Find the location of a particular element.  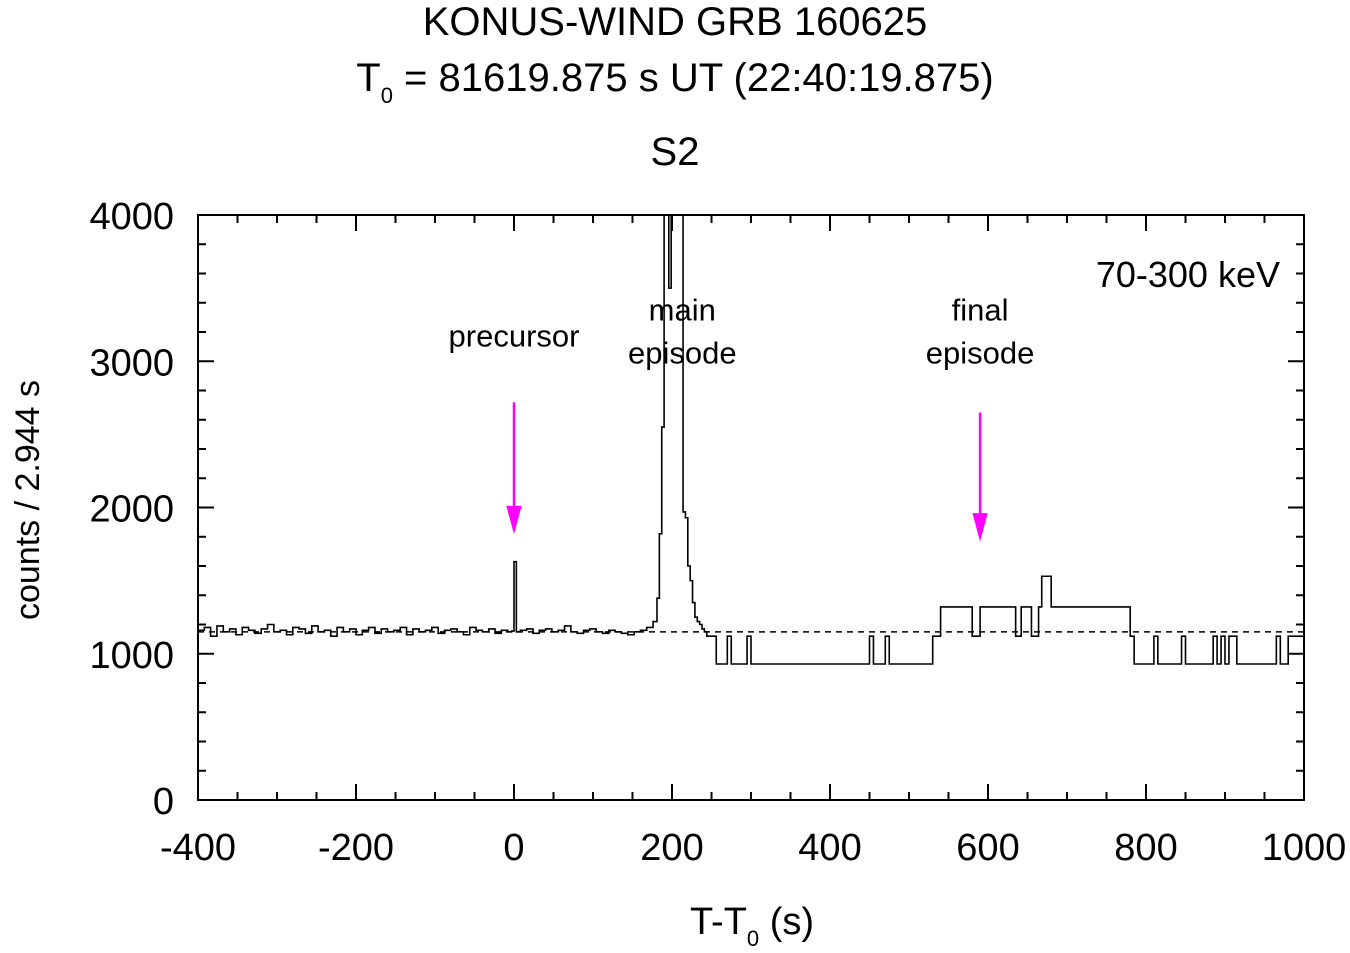

y-axis-label: counts / 2.944 s is located at coordinates (28, 500).